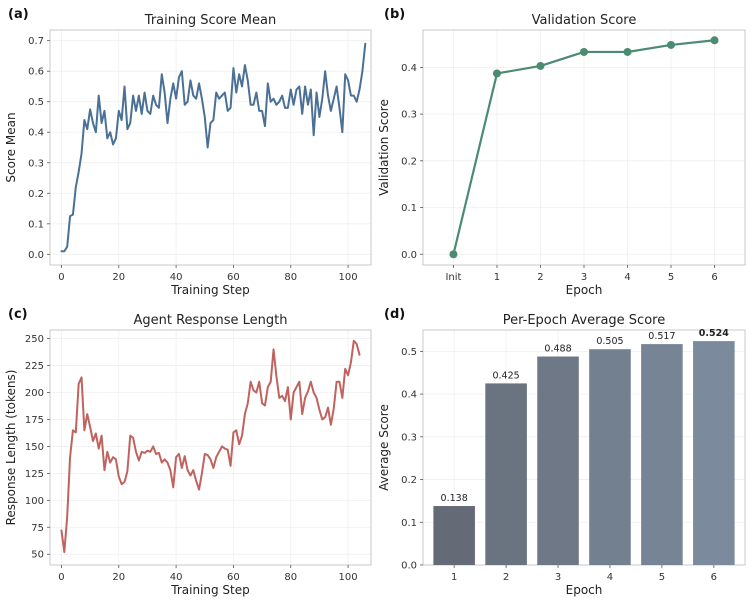 This screenshot has height=606, width=753. Describe the element at coordinates (394, 14) in the screenshot. I see `panel-label: (b)` at that location.